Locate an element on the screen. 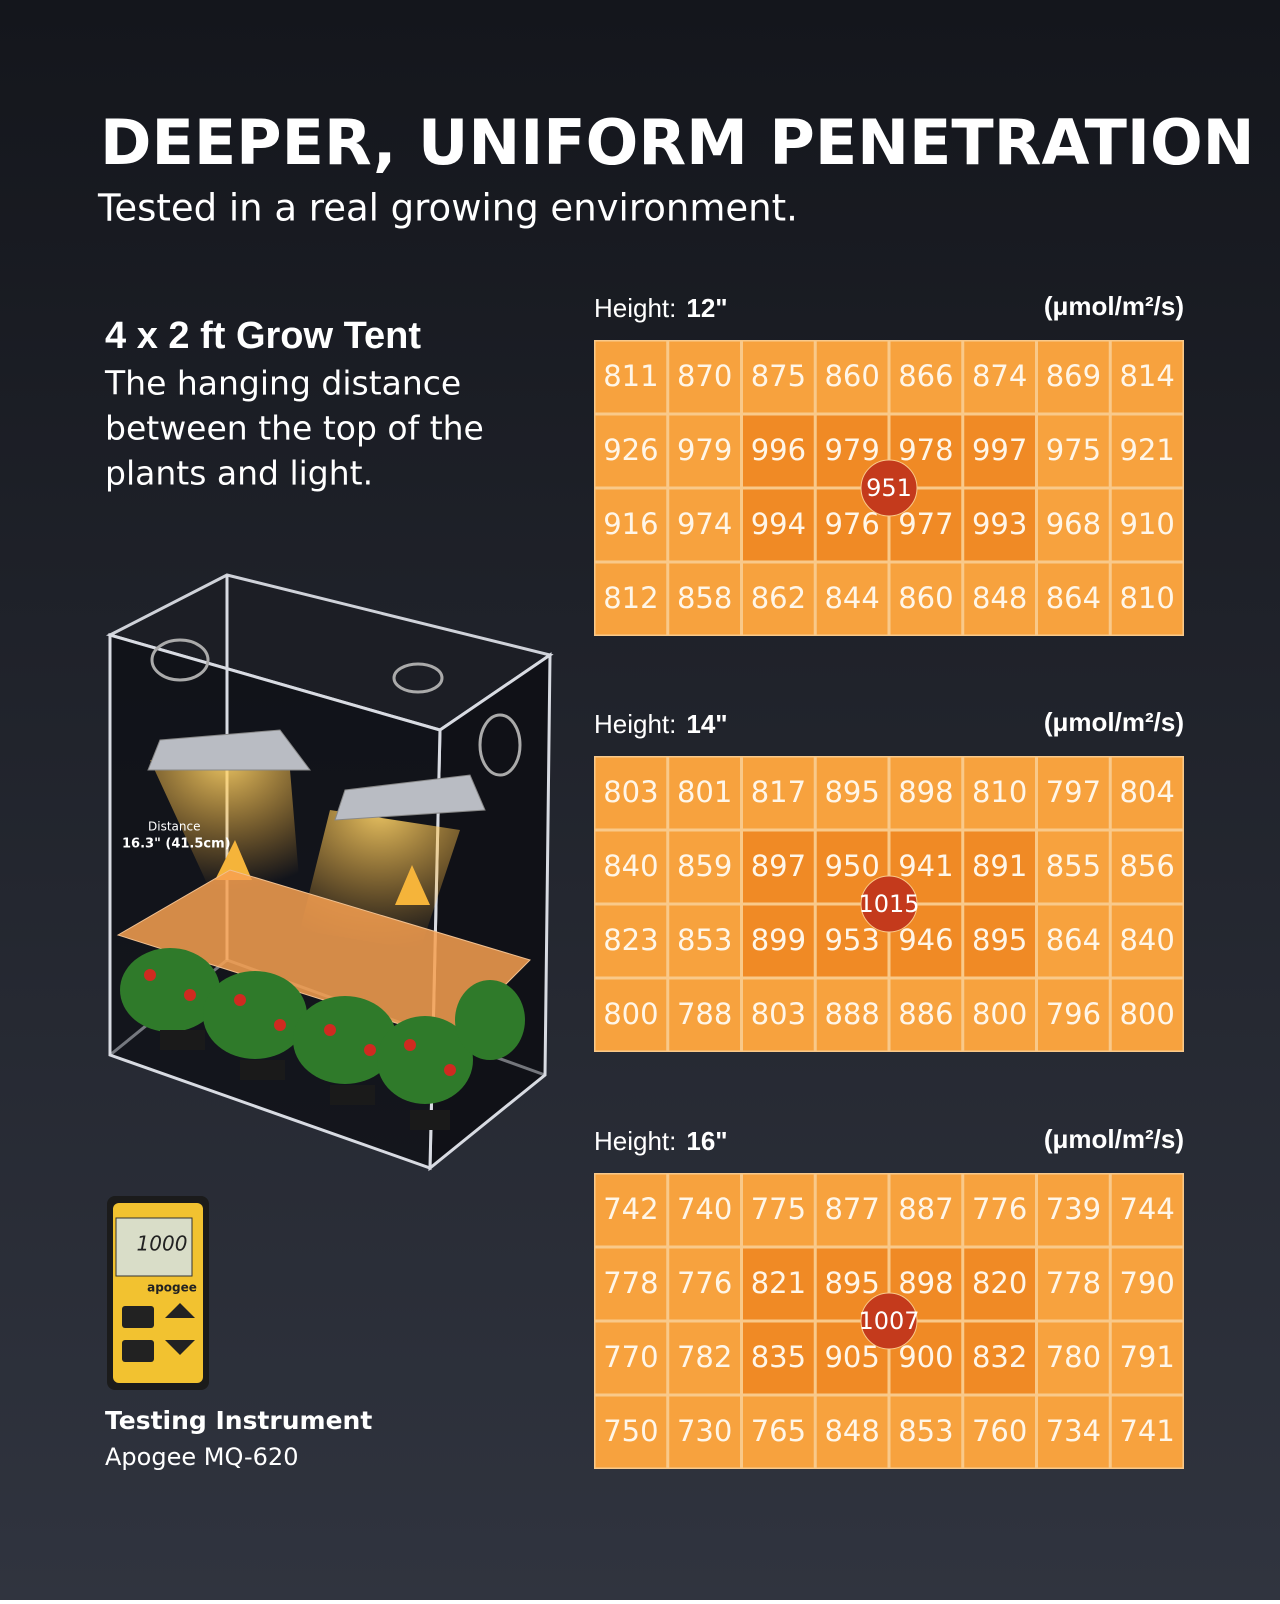 The width and height of the screenshot is (1280, 1604). cell-value: 804 is located at coordinates (1146, 792).